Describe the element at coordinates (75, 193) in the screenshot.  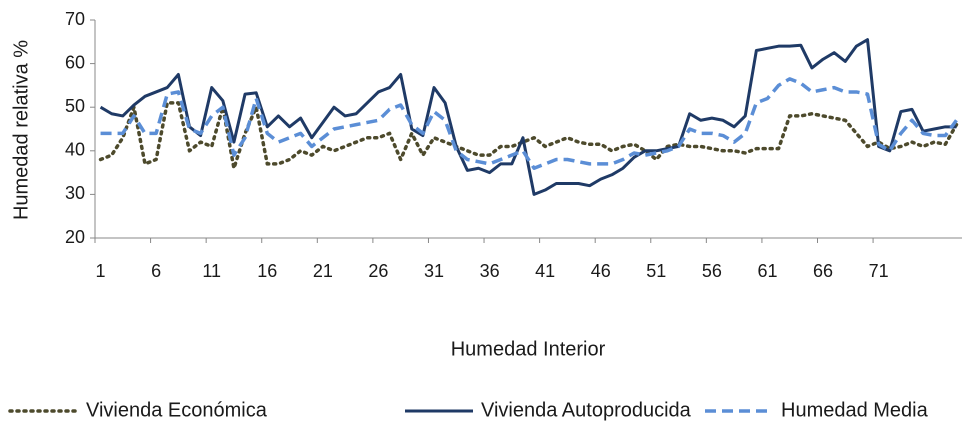
I see `y-tick-label: 30` at that location.